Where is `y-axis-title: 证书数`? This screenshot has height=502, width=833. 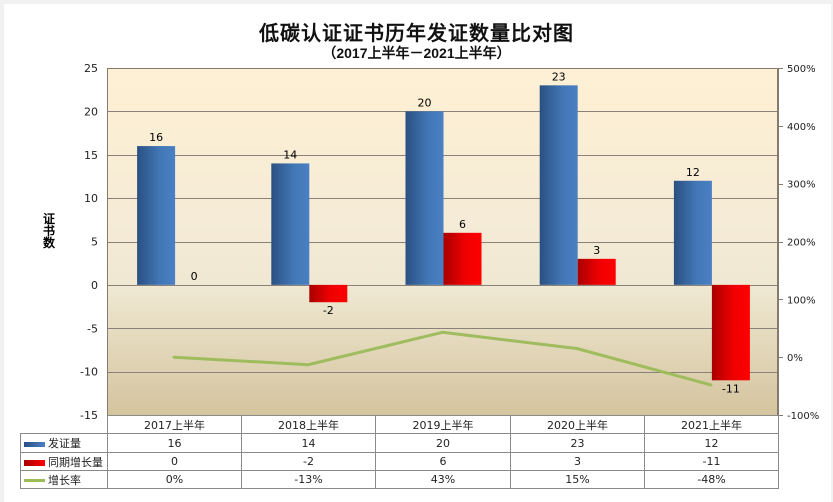
y-axis-title: 证书数 is located at coordinates (48, 231).